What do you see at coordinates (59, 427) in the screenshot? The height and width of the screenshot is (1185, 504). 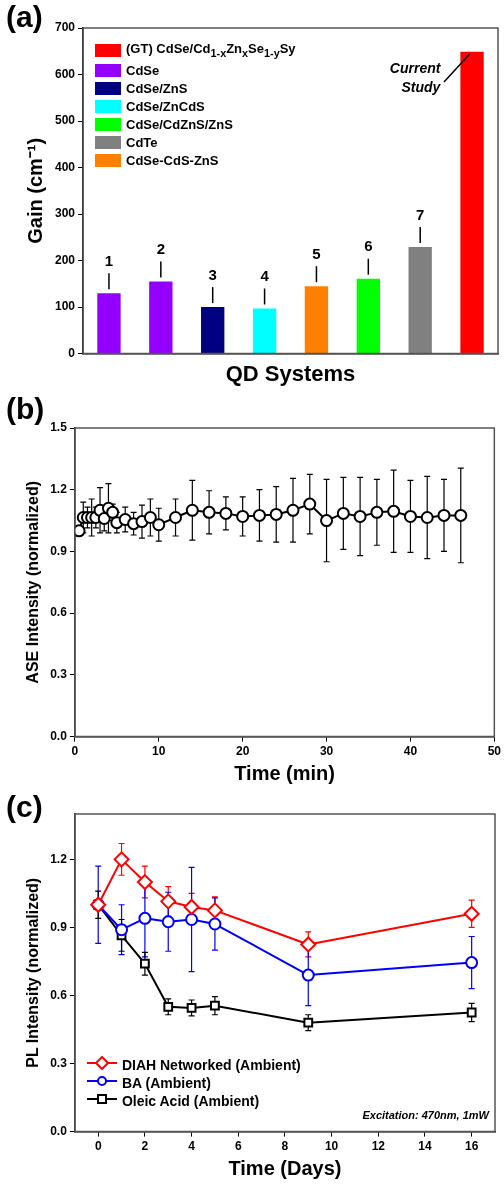 I see `y-tick-label: 1.5` at bounding box center [59, 427].